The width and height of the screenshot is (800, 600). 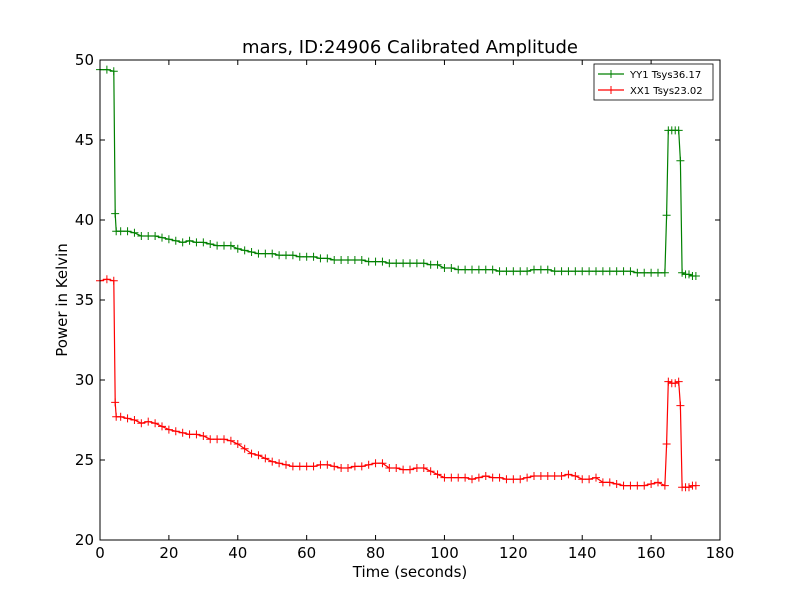 What do you see at coordinates (84, 220) in the screenshot?
I see `y-tick-label: 40` at bounding box center [84, 220].